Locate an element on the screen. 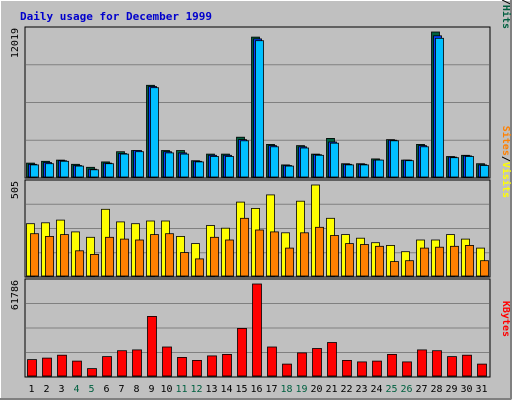 Image resolution: width=512 pixels, height=400 pixels. legend-segment-1: / is located at coordinates (505, 159).